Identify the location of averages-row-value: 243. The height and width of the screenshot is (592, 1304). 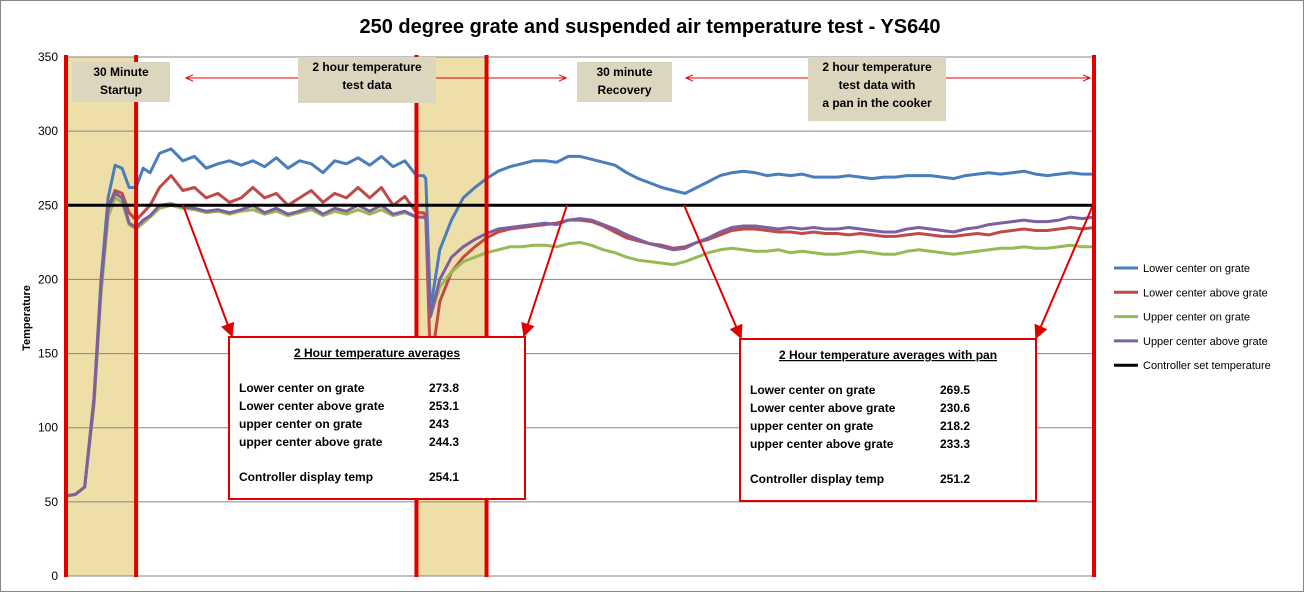
(439, 424).